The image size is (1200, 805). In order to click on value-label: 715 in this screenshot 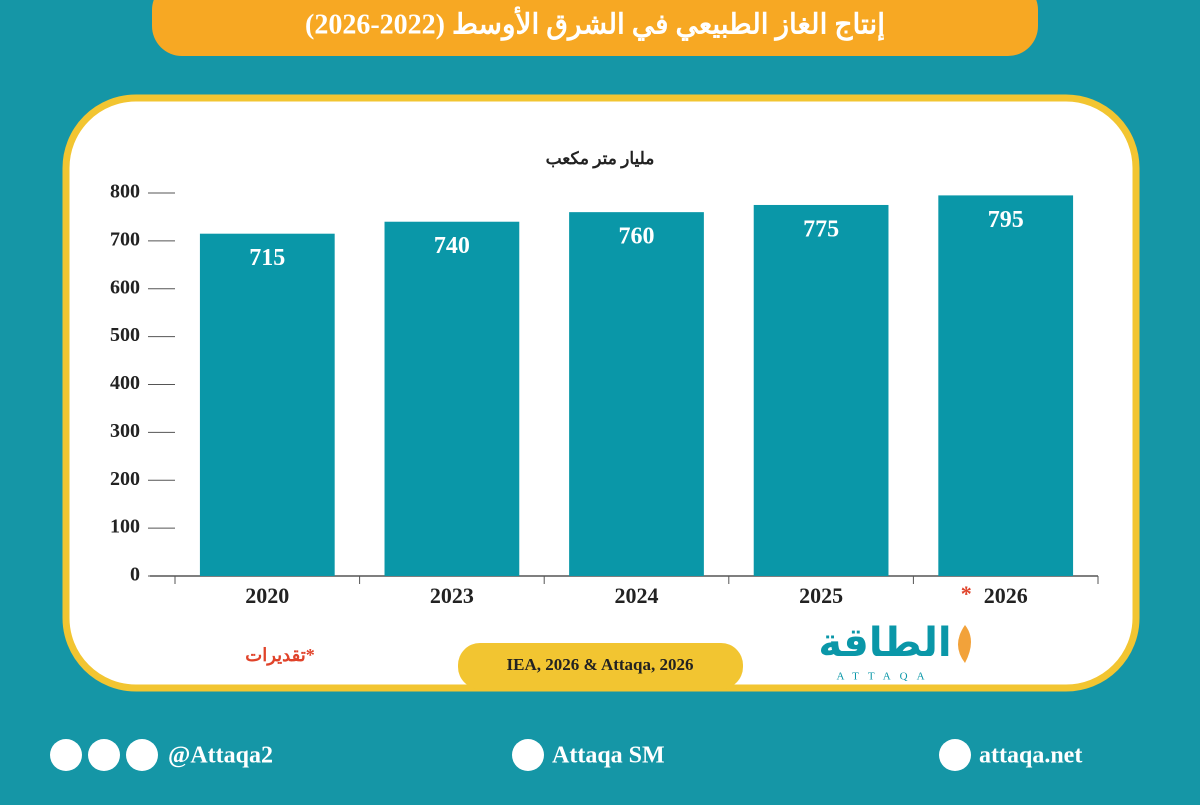, I will do `click(267, 258)`.